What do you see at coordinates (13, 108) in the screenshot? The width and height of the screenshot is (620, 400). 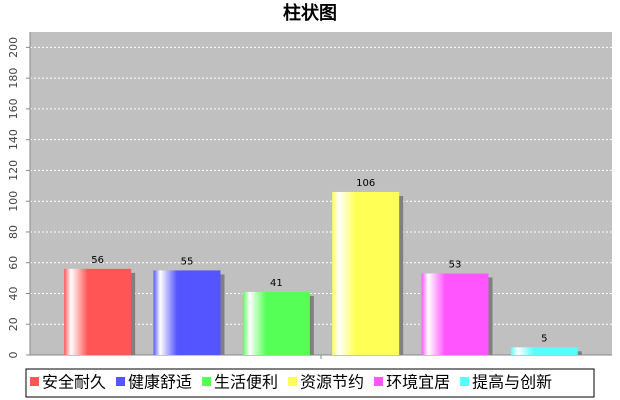 I see `y-tick-label: 160` at bounding box center [13, 108].